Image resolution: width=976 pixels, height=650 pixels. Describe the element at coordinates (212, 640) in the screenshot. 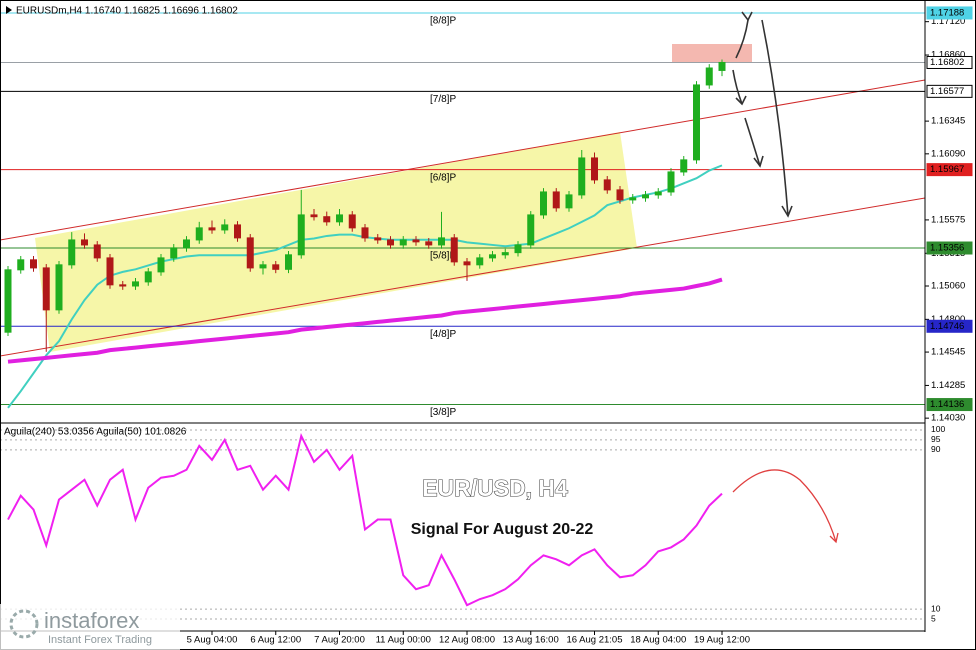

I see `x-tick-label: 5 Aug 04:00` at that location.